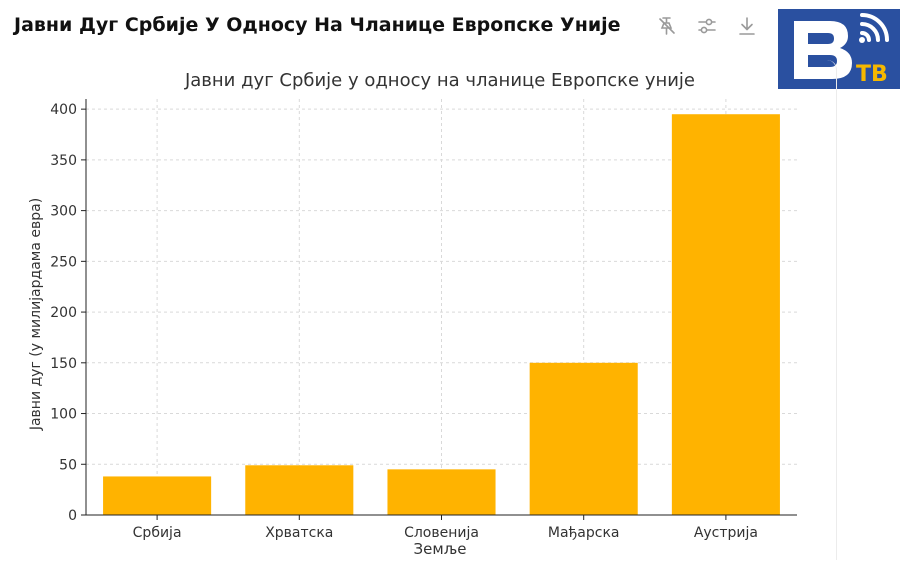 The width and height of the screenshot is (900, 564). I want to click on filter-settings-button, so click(707, 26).